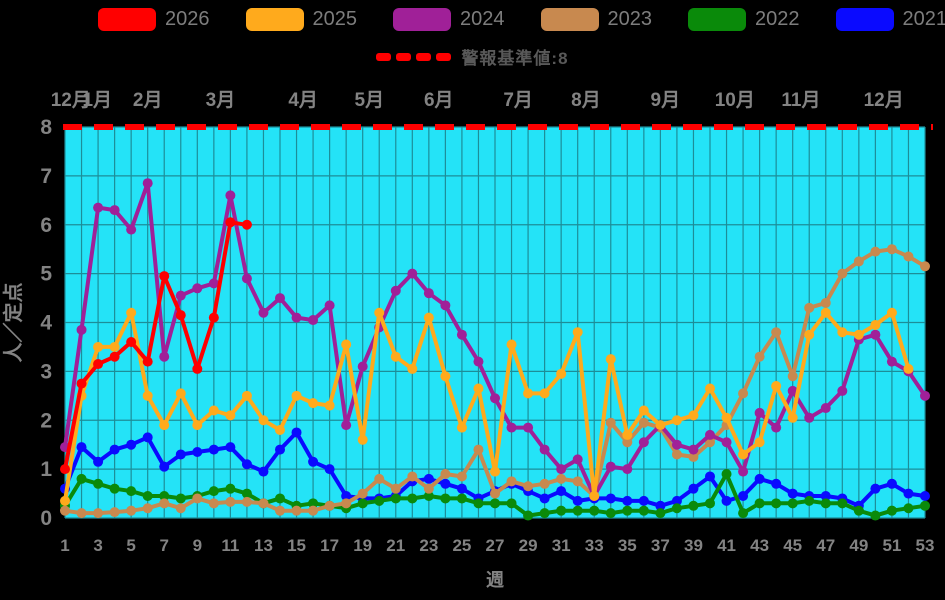 The height and width of the screenshot is (600, 945). What do you see at coordinates (46, 176) in the screenshot?
I see `y-tick-label: 7` at bounding box center [46, 176].